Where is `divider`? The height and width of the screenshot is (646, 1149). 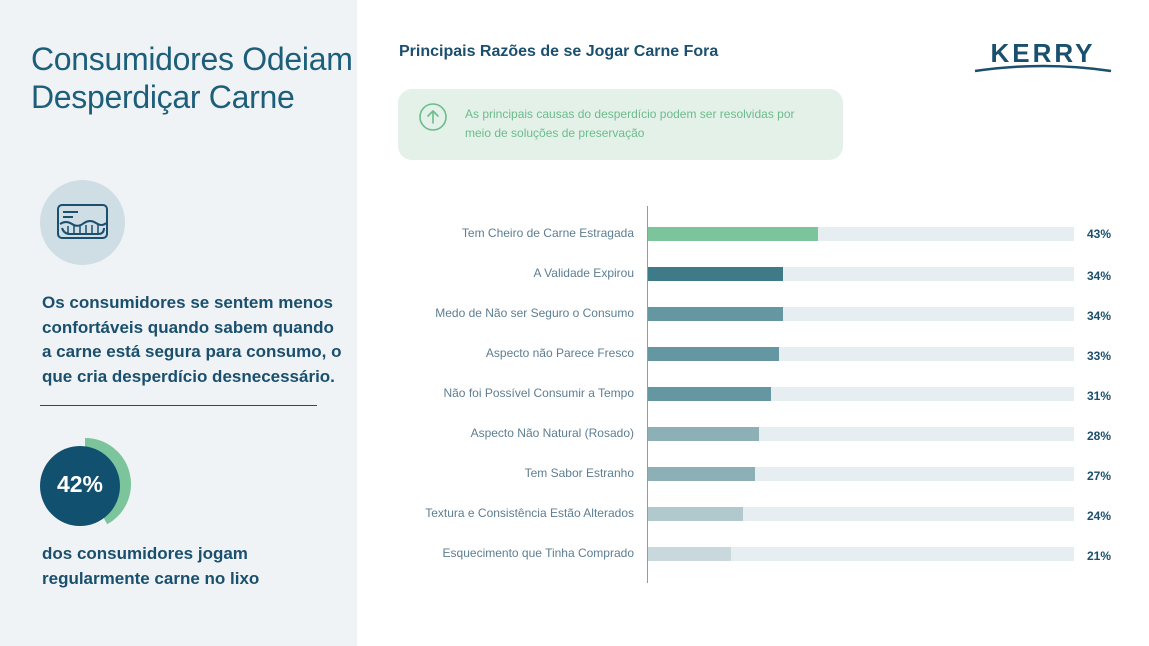 divider is located at coordinates (178, 405).